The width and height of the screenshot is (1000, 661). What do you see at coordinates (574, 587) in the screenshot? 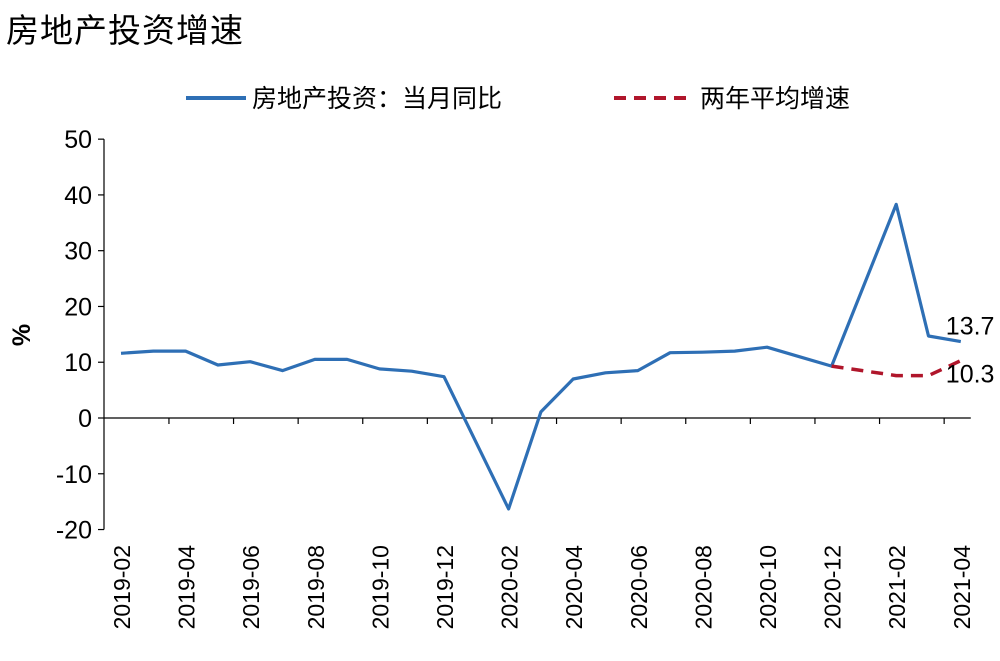
I see `x-tick-label: 2020-04` at bounding box center [574, 587].